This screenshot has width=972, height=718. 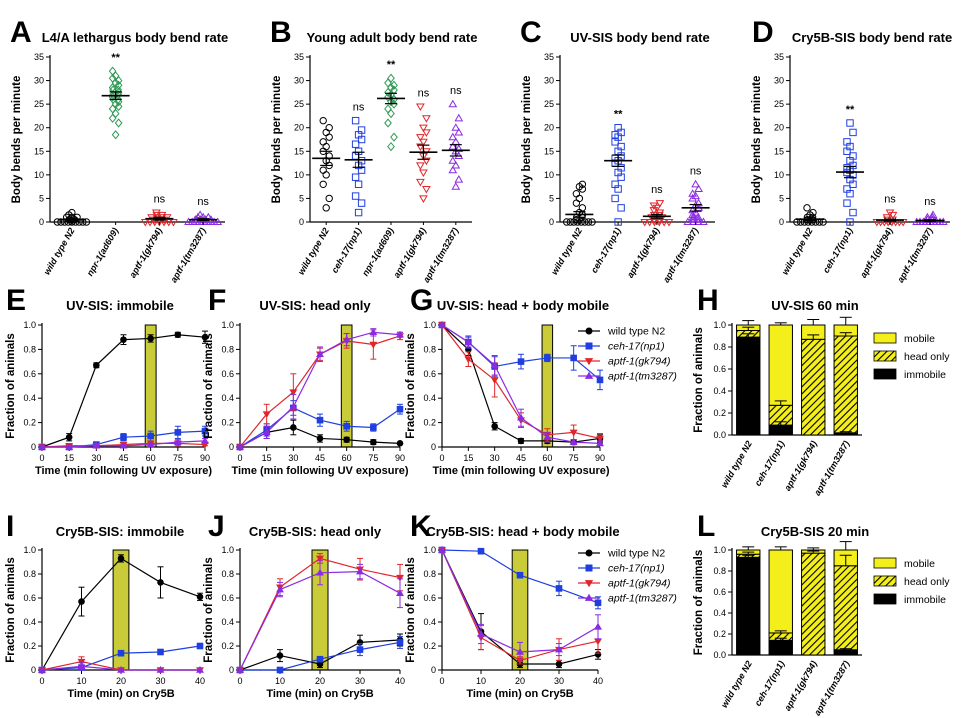 I want to click on significance-label: ns, so click(x=203, y=202).